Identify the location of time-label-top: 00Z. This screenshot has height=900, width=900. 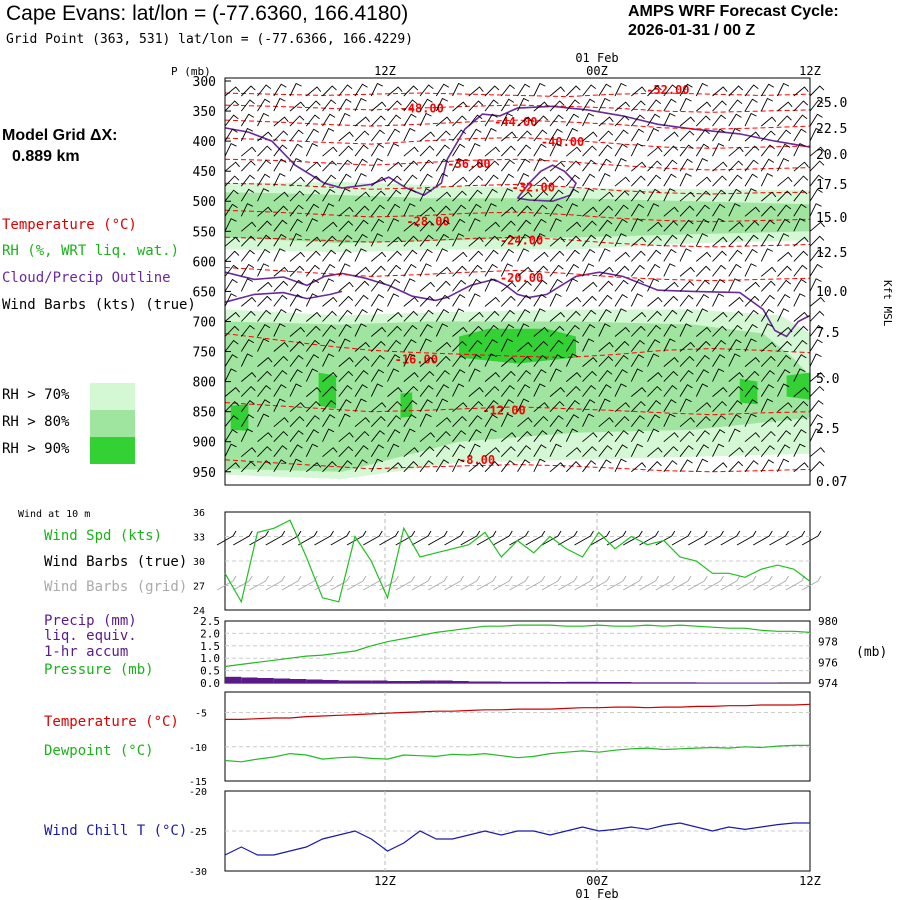
(597, 71).